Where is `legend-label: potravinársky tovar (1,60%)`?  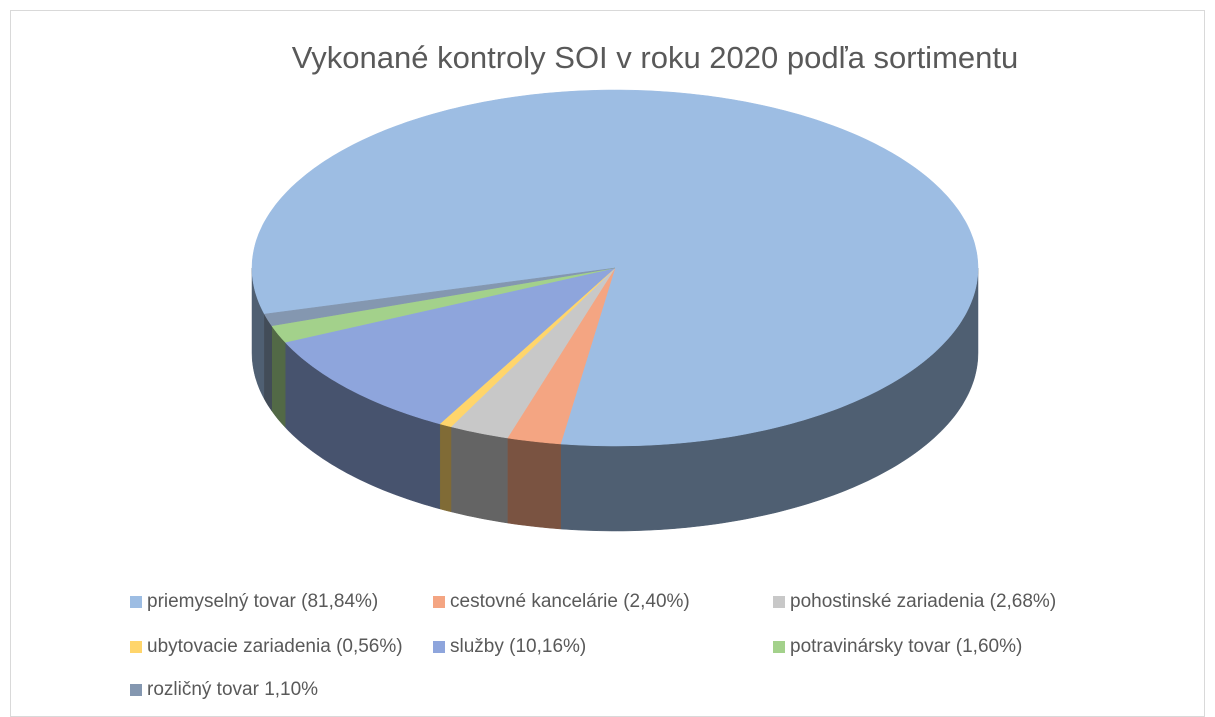
legend-label: potravinársky tovar (1,60%) is located at coordinates (906, 646).